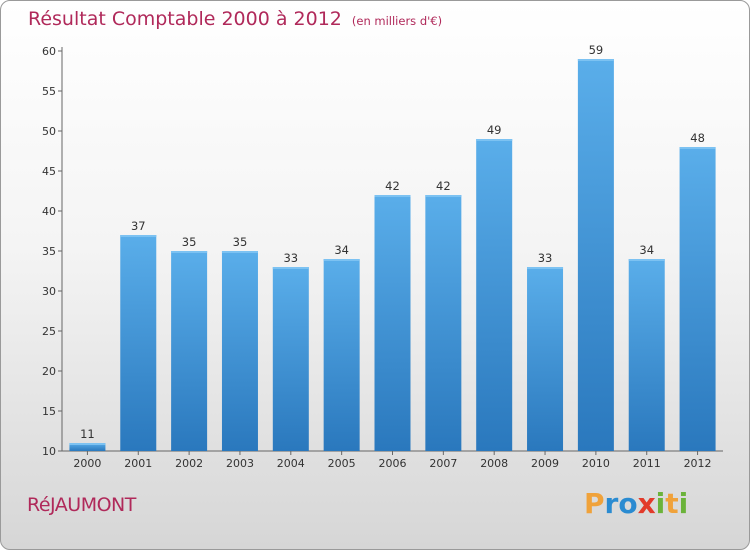 The width and height of the screenshot is (750, 550). Describe the element at coordinates (341, 250) in the screenshot. I see `value-label-2005: 34` at that location.